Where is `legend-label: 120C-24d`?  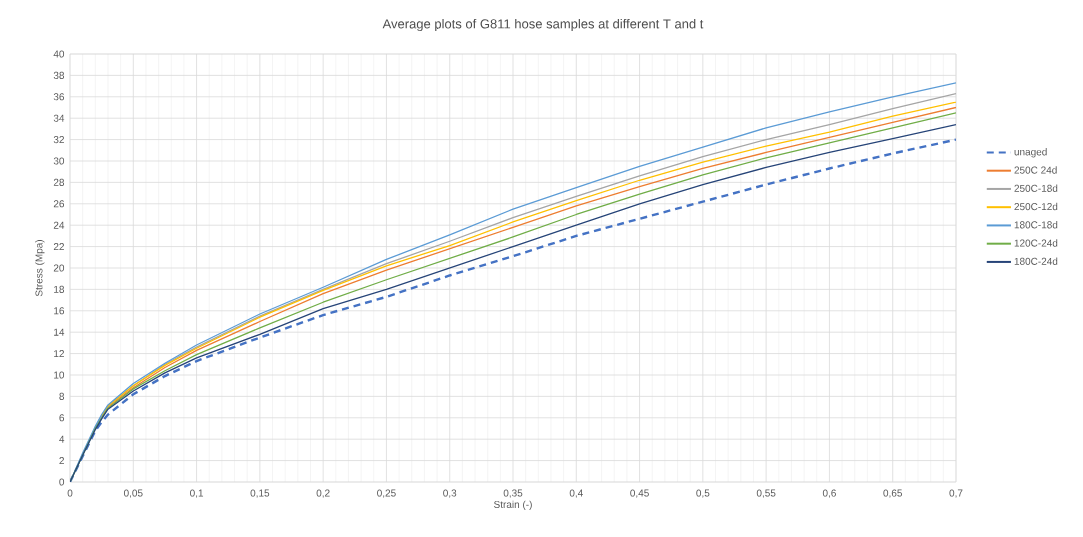
legend-label: 120C-24d is located at coordinates (1036, 243).